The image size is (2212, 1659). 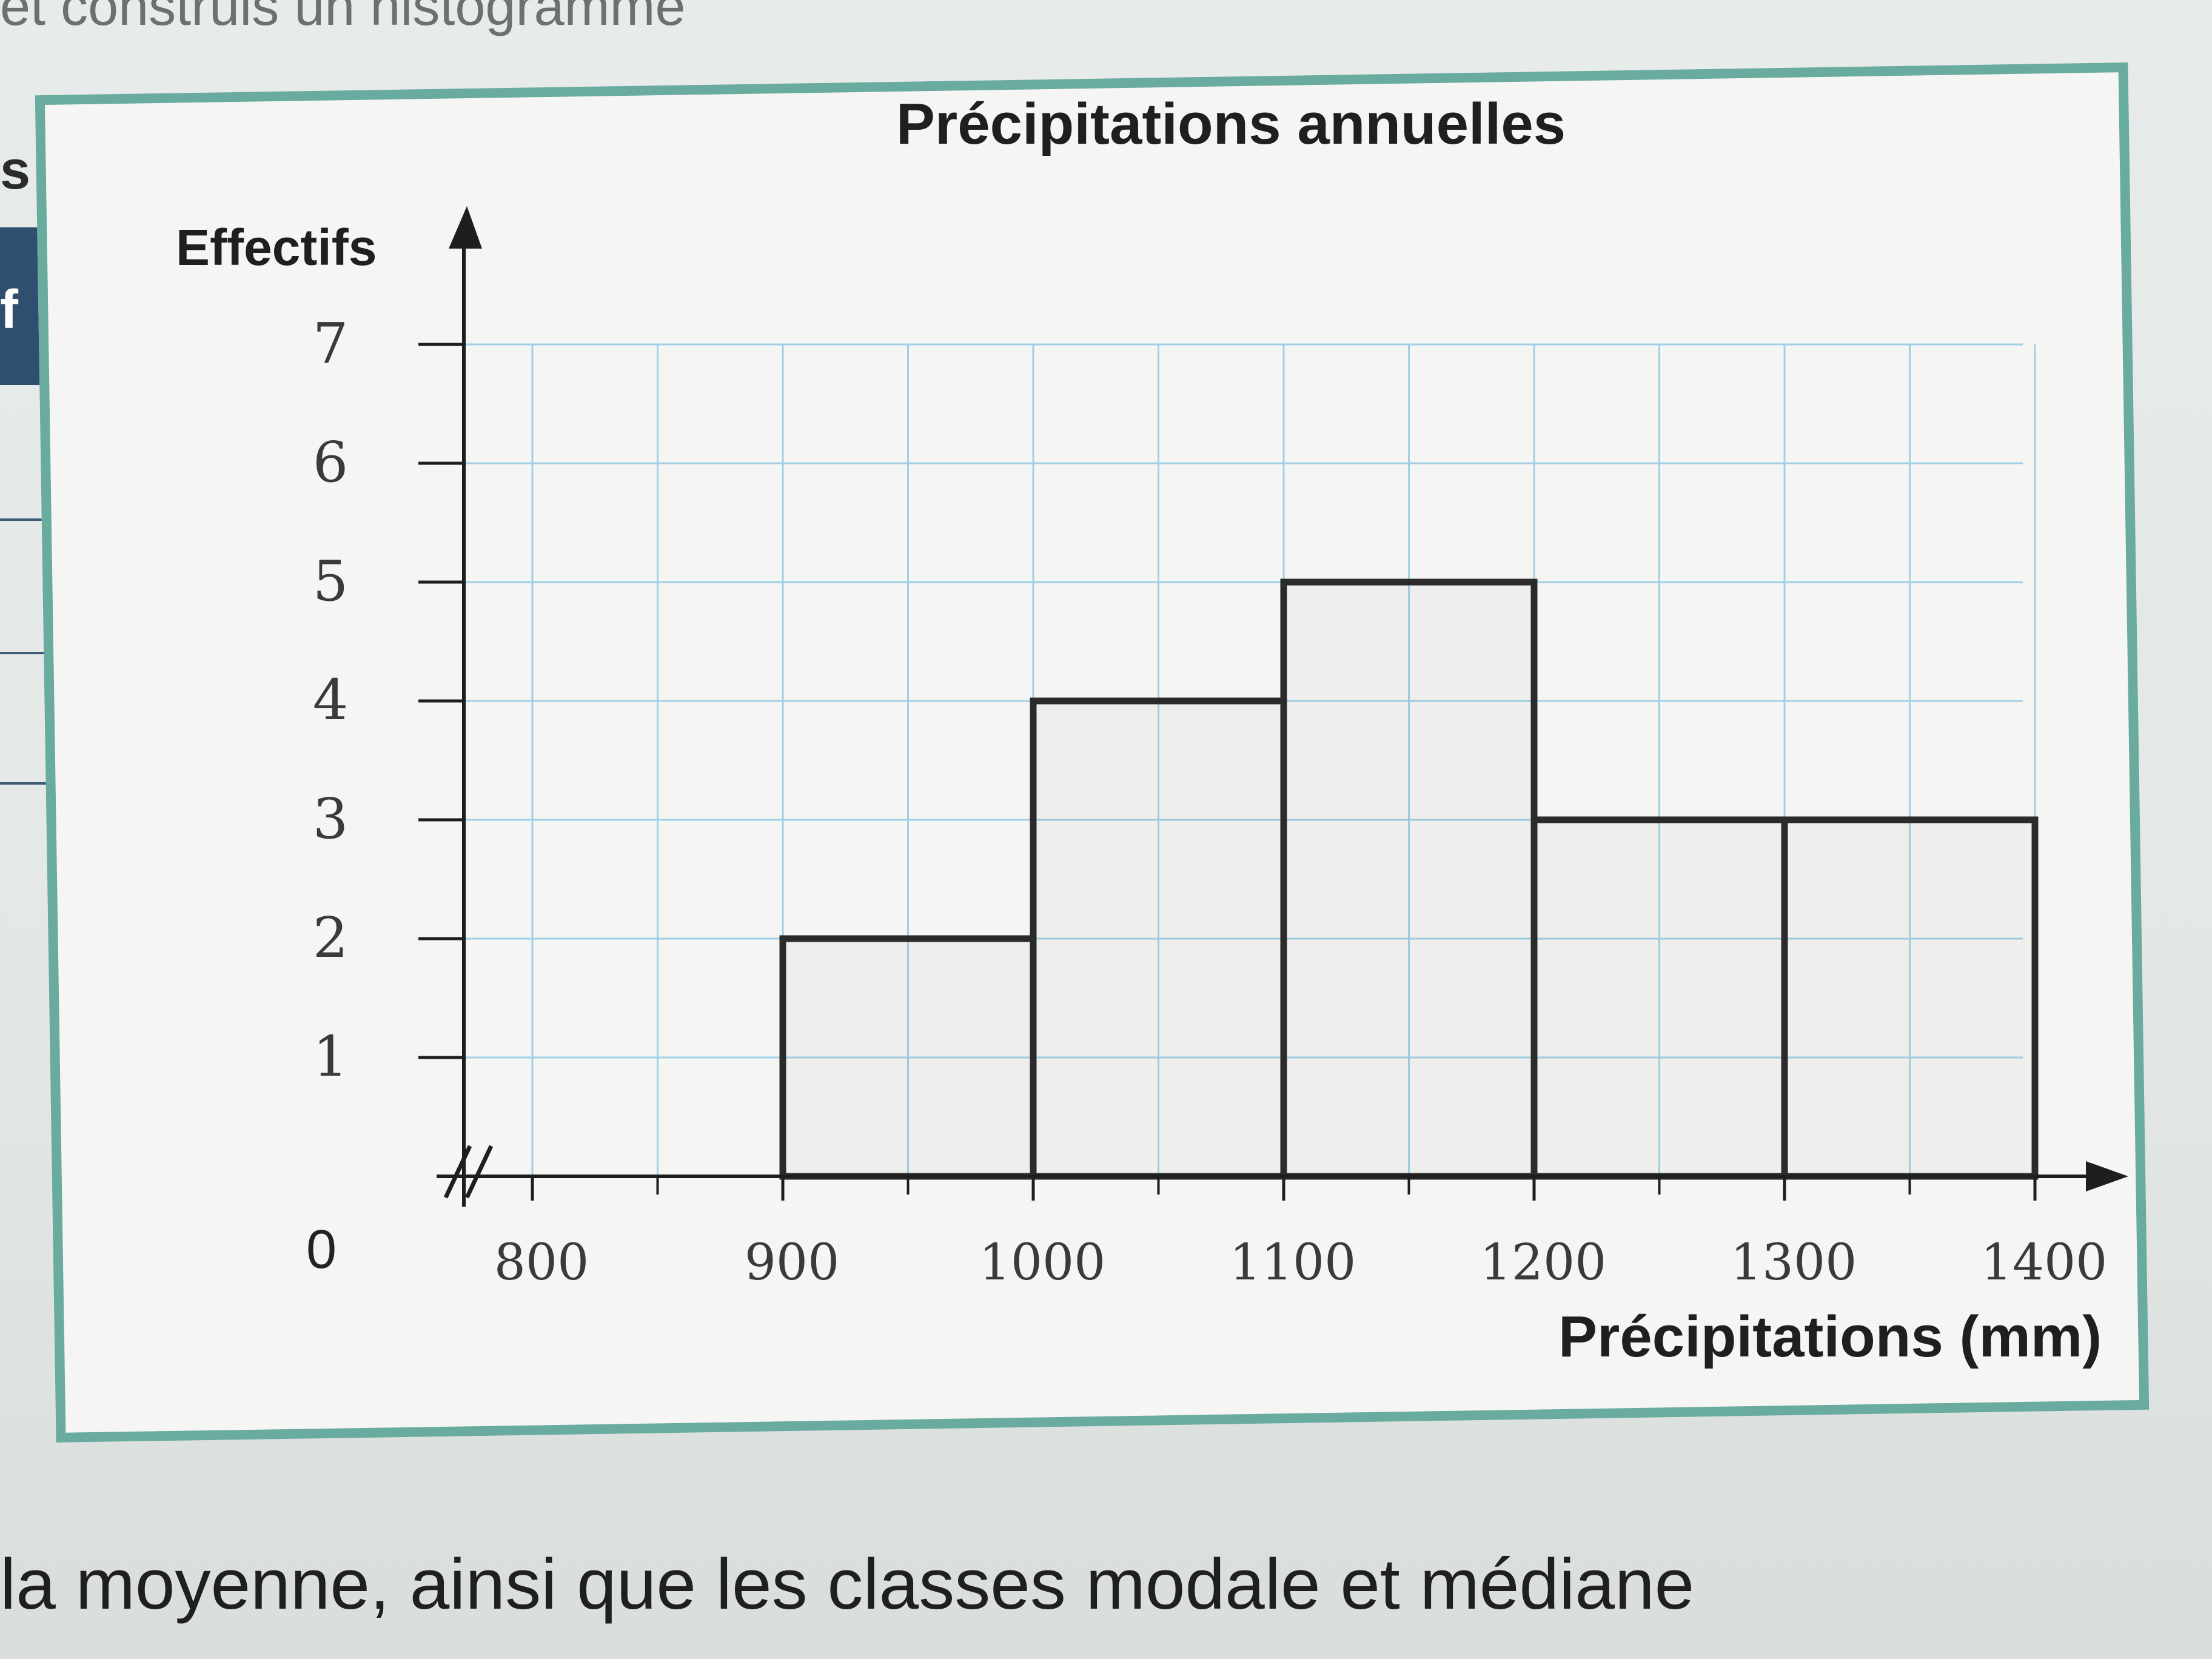 I want to click on x-tick-label: 1000, so click(x=1042, y=1263).